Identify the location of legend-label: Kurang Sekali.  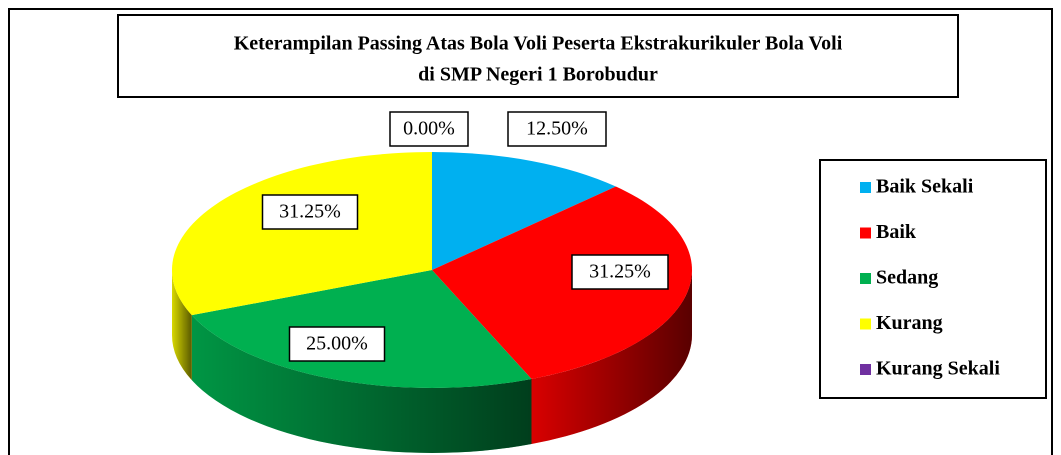
(938, 369).